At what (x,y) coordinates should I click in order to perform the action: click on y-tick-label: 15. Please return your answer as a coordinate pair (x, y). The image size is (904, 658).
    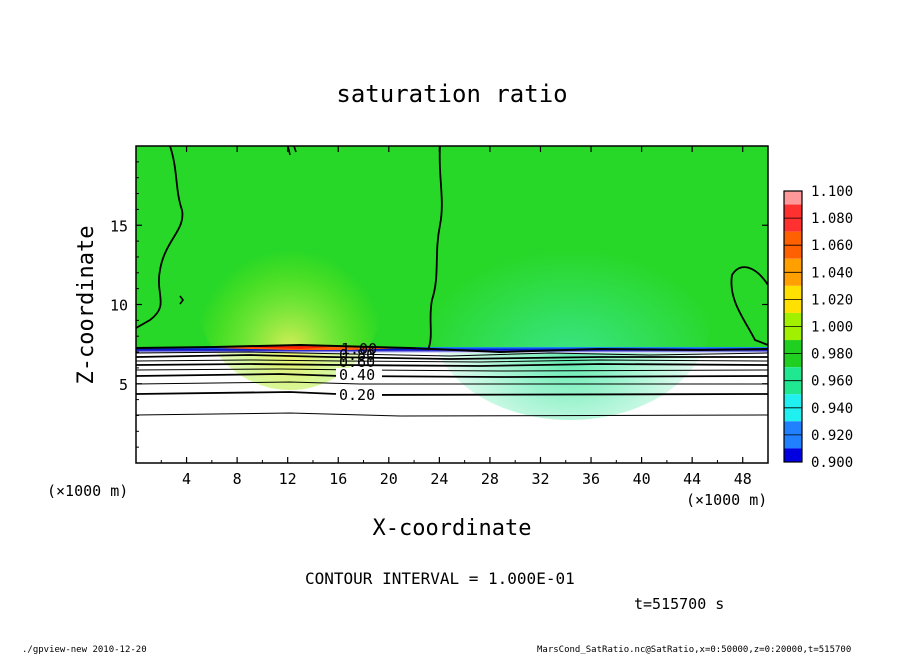
    Looking at the image, I should click on (119, 226).